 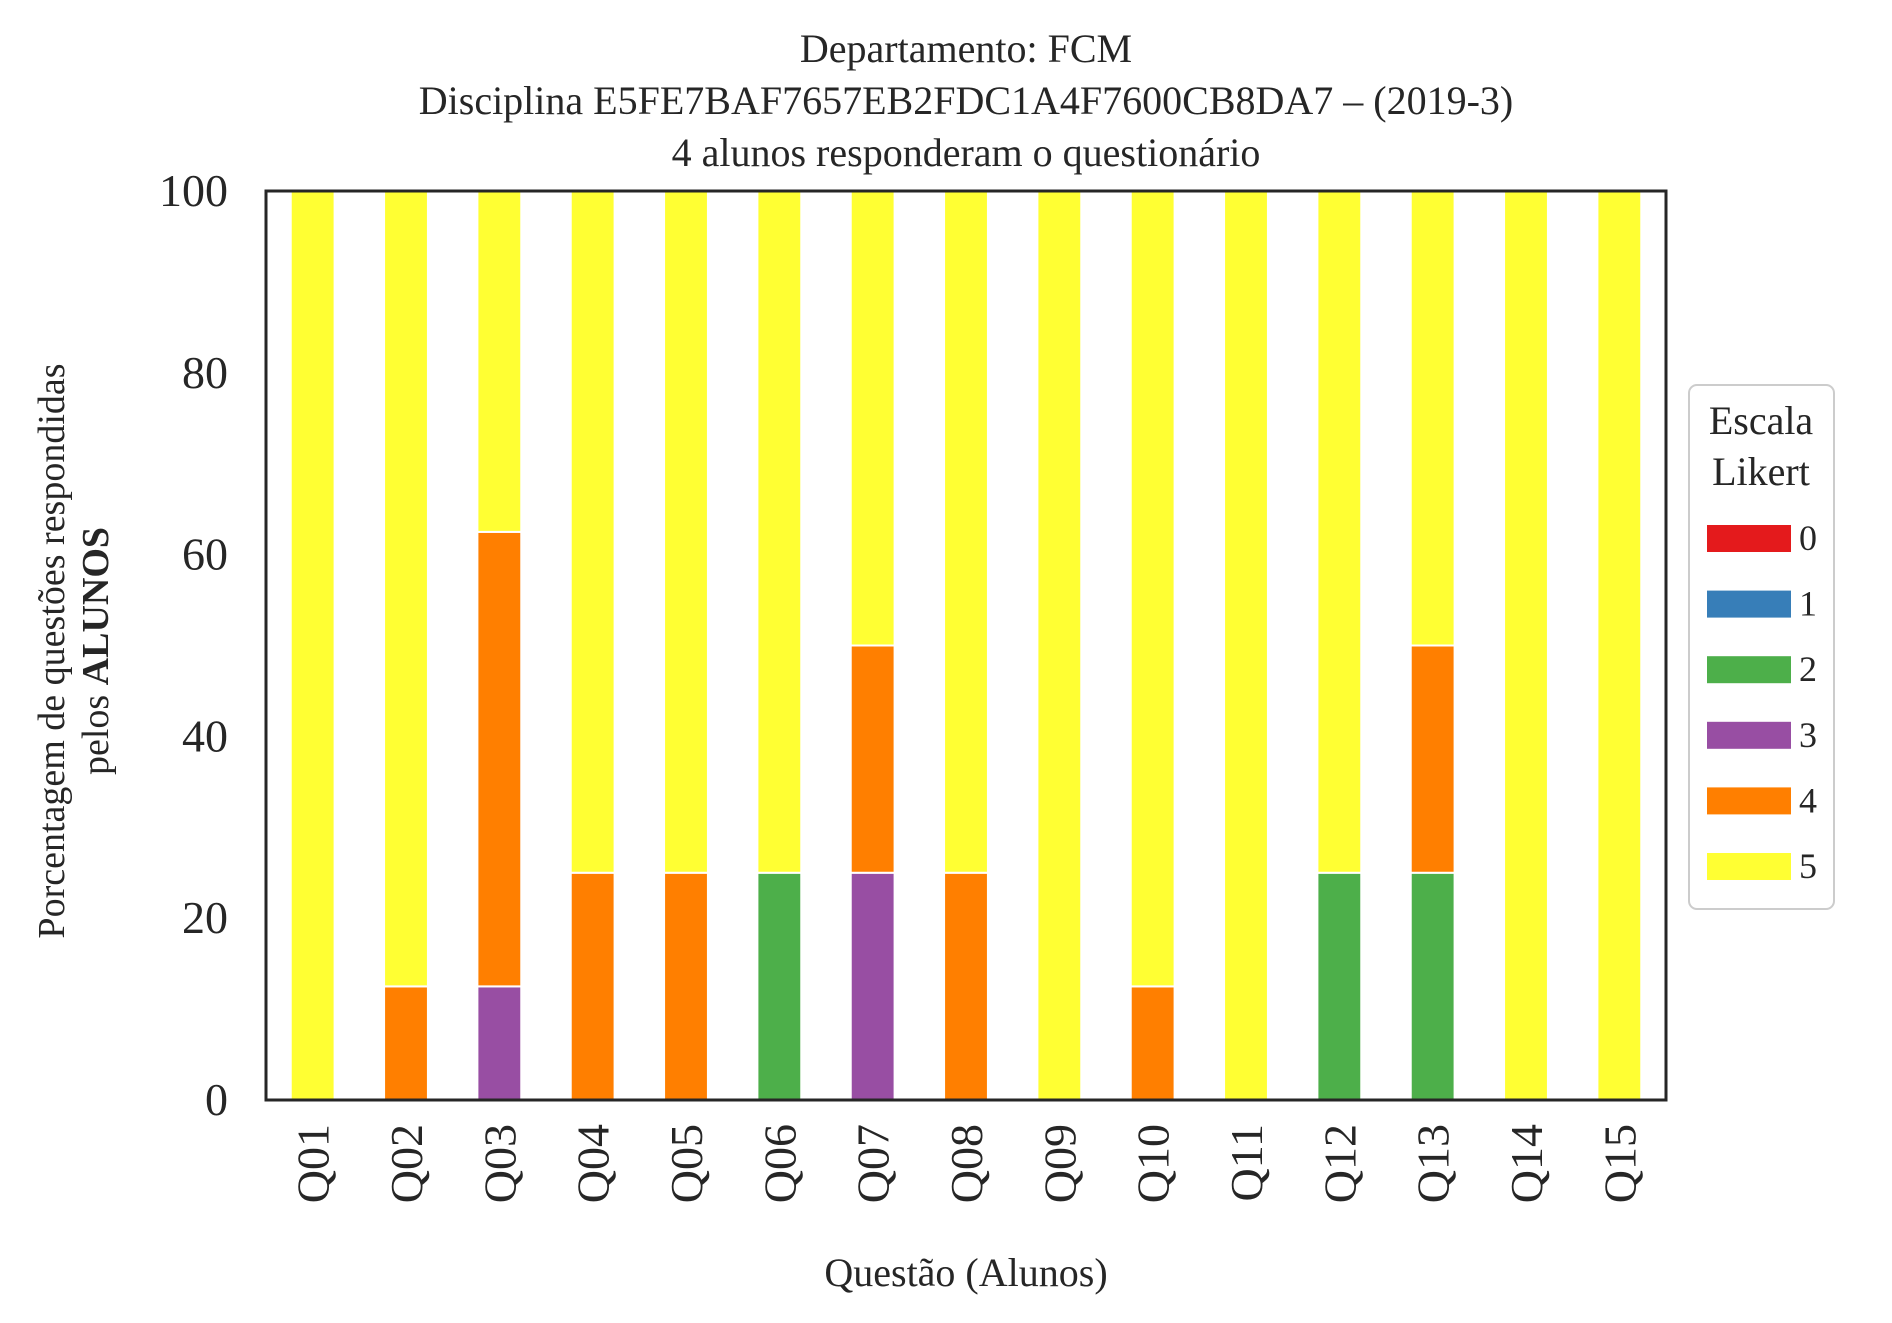 I want to click on x-tick-label-Q12: Q12, so click(x=1339, y=1163).